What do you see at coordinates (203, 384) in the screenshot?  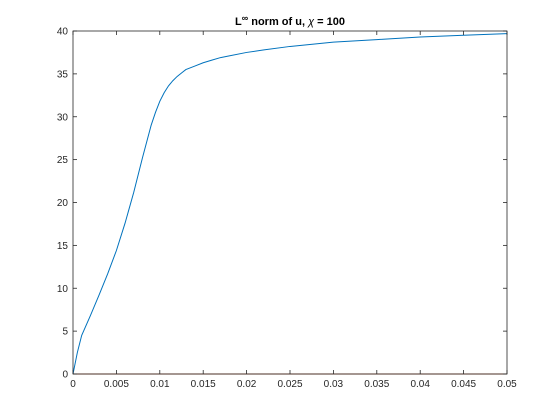 I see `x-tick-label: 0.015` at bounding box center [203, 384].